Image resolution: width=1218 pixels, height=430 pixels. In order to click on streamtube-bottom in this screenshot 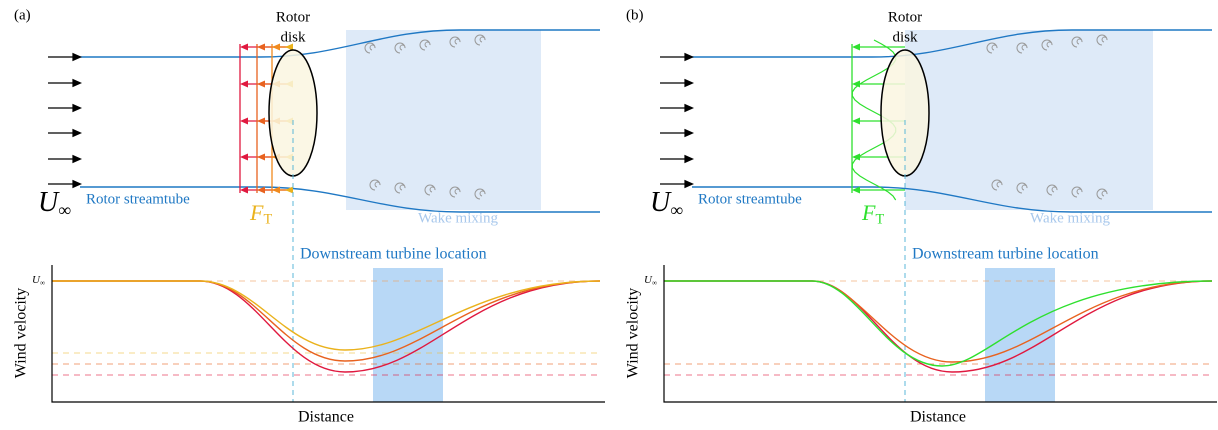, I will do `click(952, 199)`.